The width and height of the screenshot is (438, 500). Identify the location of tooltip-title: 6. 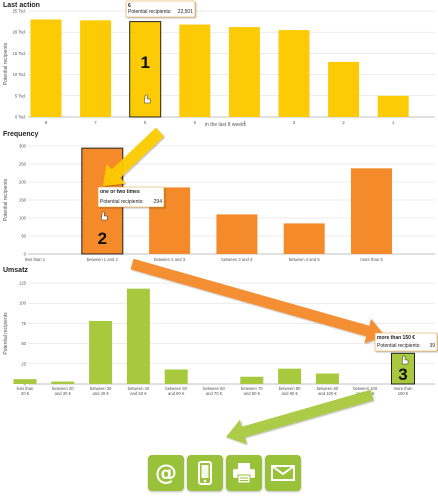
(129, 6).